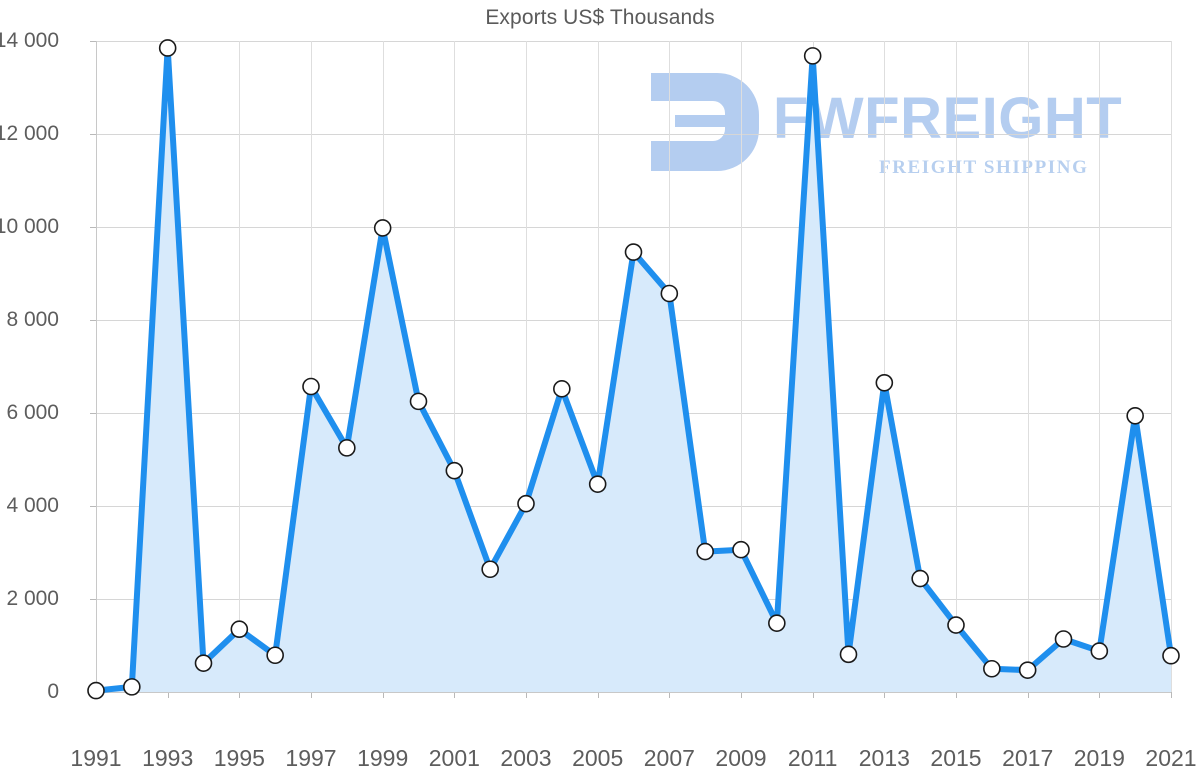 This screenshot has height=771, width=1200. I want to click on data-point-marker: 2010: 1480, so click(777, 623).